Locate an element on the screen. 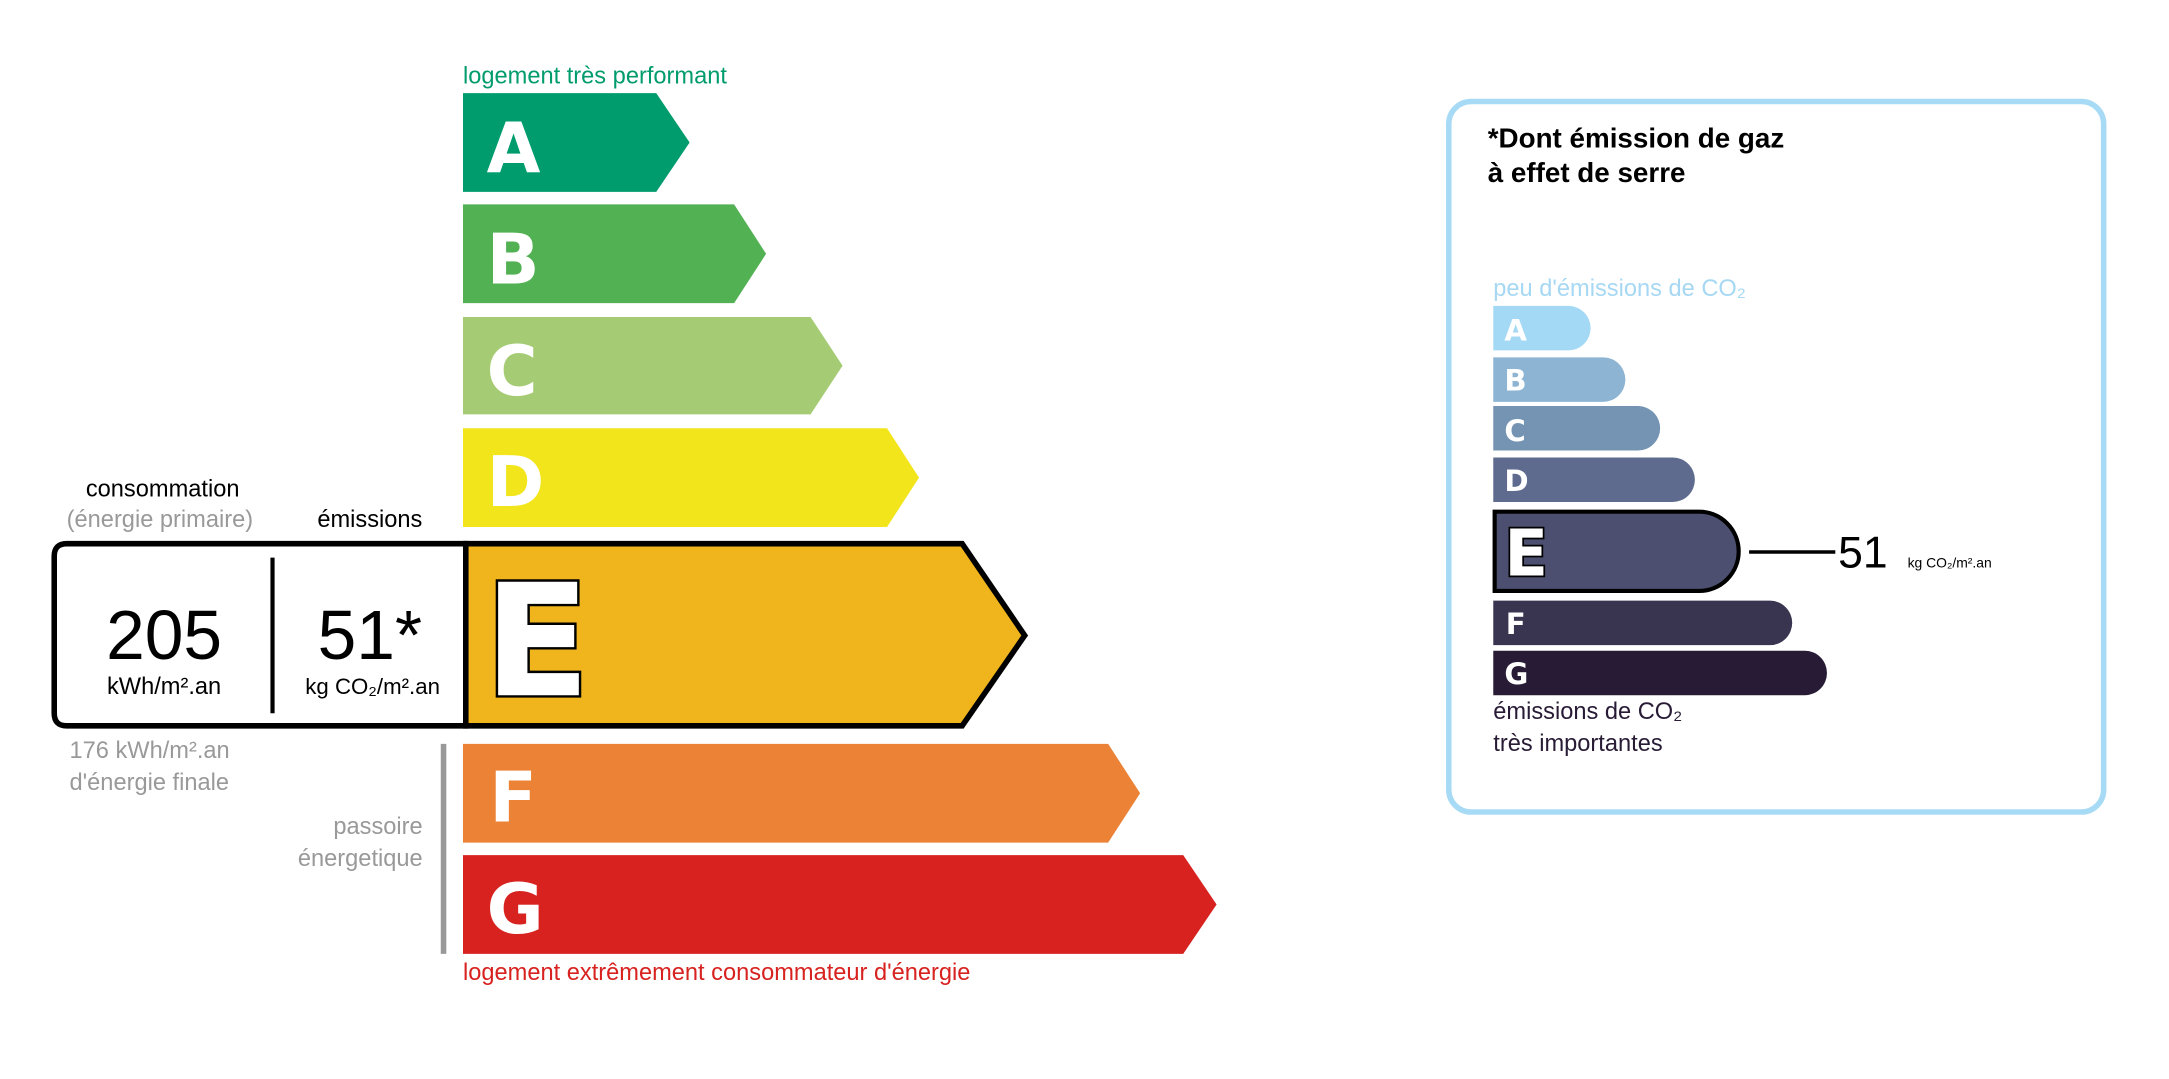 The image size is (2169, 1079). class-bar-c is located at coordinates (652, 366).